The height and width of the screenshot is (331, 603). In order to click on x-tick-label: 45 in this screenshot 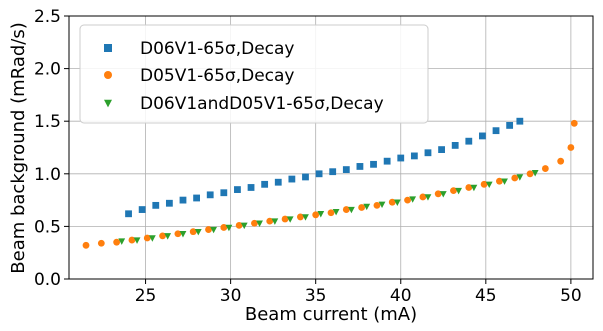, I will do `click(486, 296)`.